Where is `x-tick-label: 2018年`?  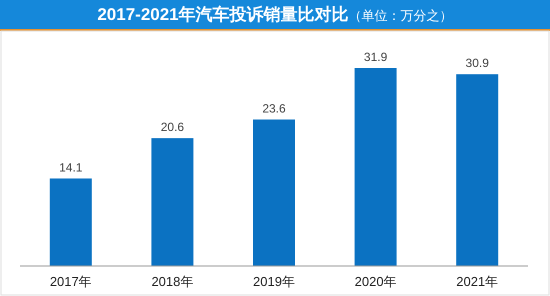
x-tick-label: 2018年 is located at coordinates (172, 281).